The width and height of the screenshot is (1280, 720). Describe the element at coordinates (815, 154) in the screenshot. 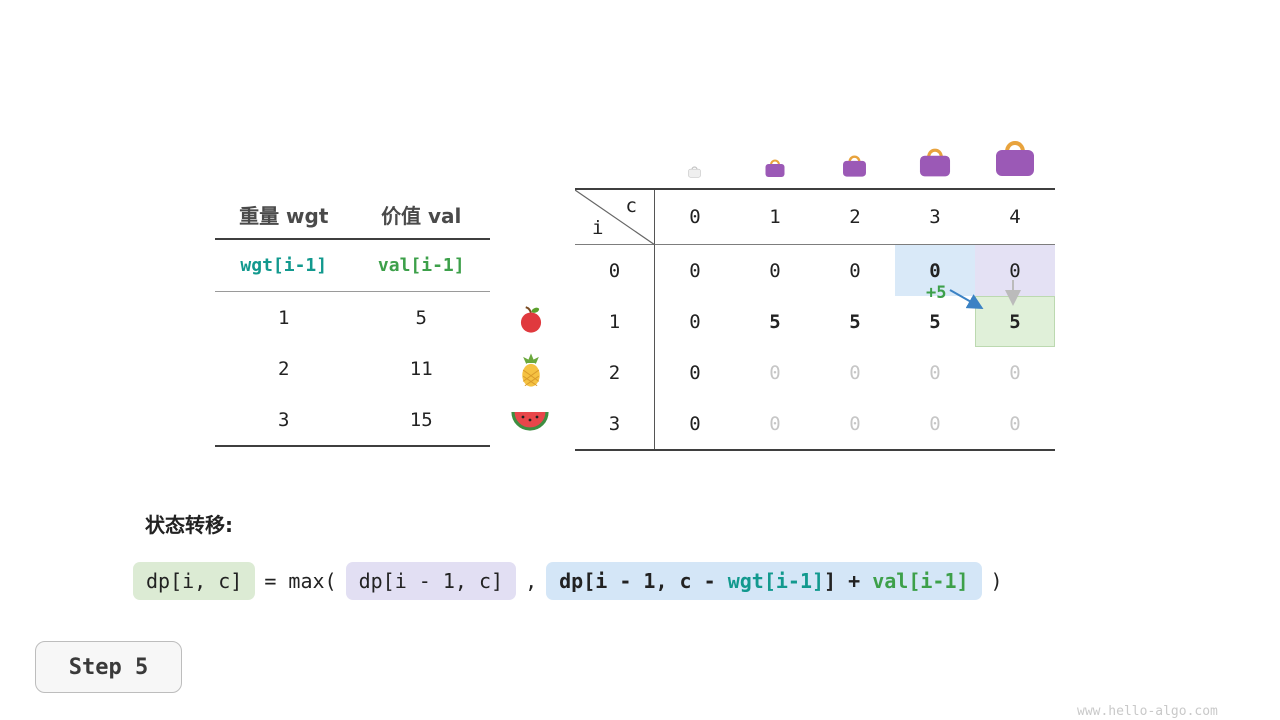

I see `capacity-bags-row` at that location.